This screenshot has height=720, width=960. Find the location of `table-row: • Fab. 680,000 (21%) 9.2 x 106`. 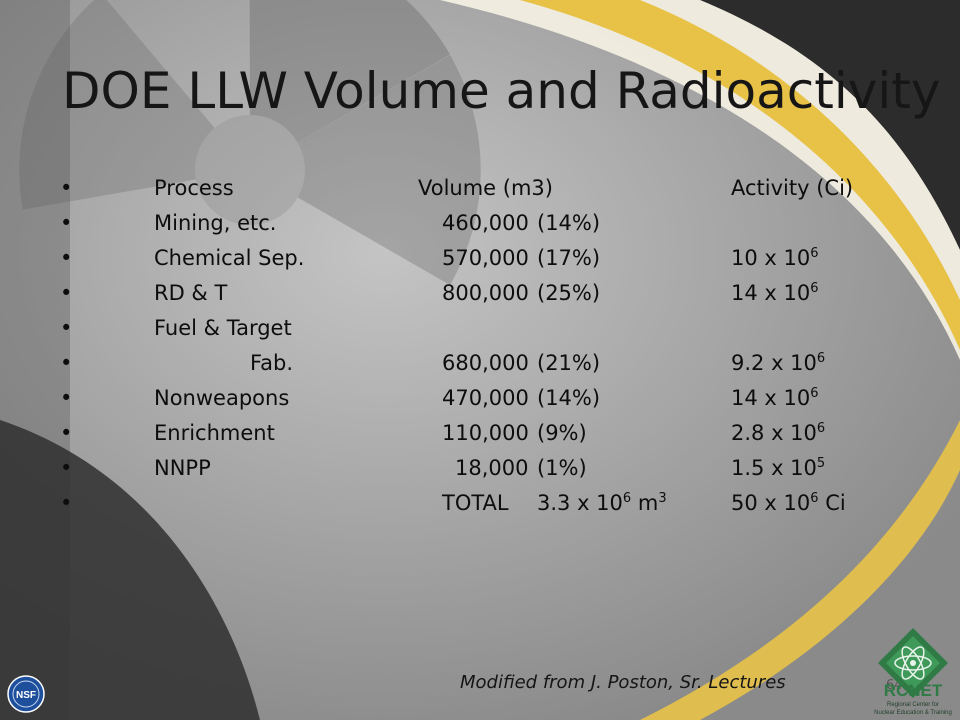

table-row: • Fab. 680,000 (21%) 9.2 x 106 is located at coordinates (480, 369).